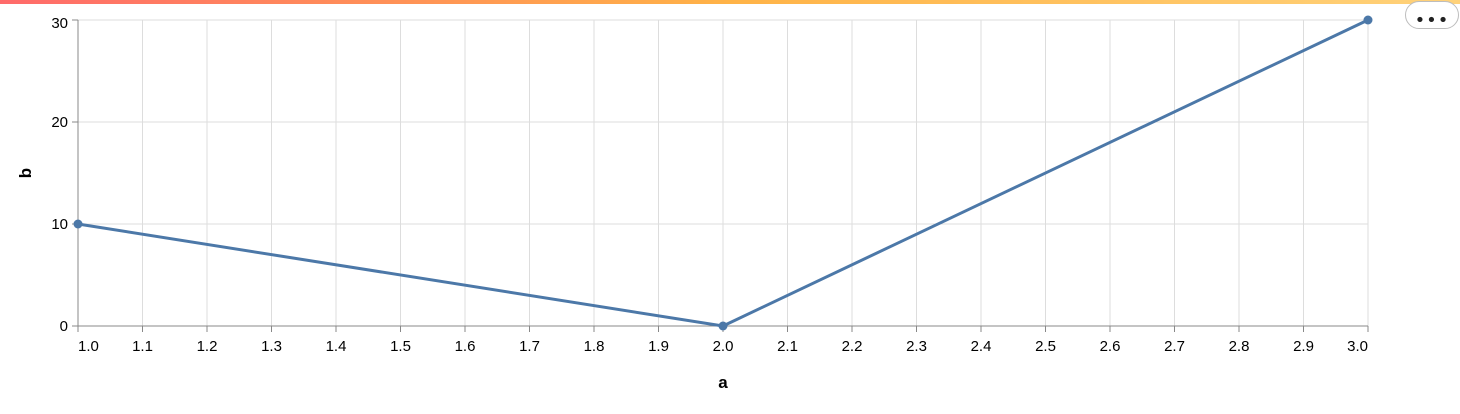 This screenshot has width=1460, height=414. What do you see at coordinates (271, 346) in the screenshot?
I see `x-tick-label: 1.3` at bounding box center [271, 346].